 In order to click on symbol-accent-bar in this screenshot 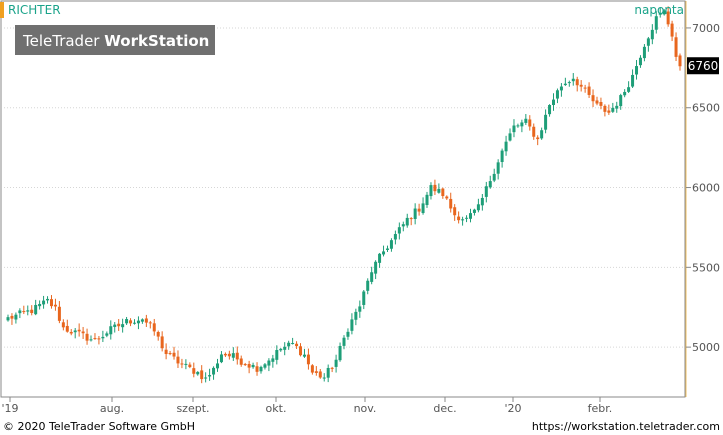, I will do `click(2, 10)`.